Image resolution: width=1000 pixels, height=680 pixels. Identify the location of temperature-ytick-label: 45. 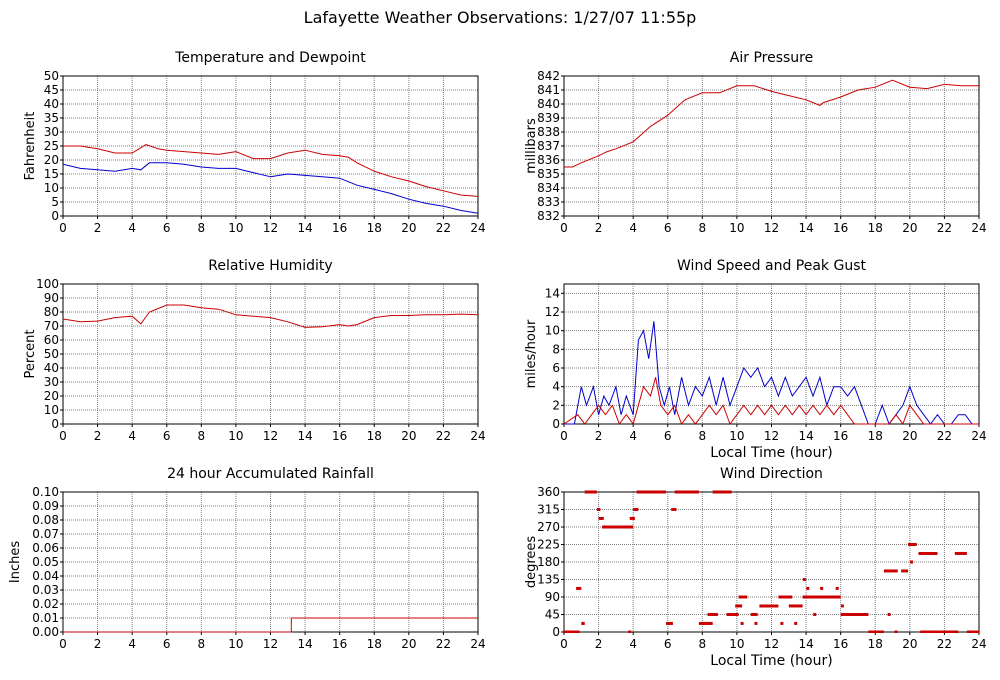
(51, 90).